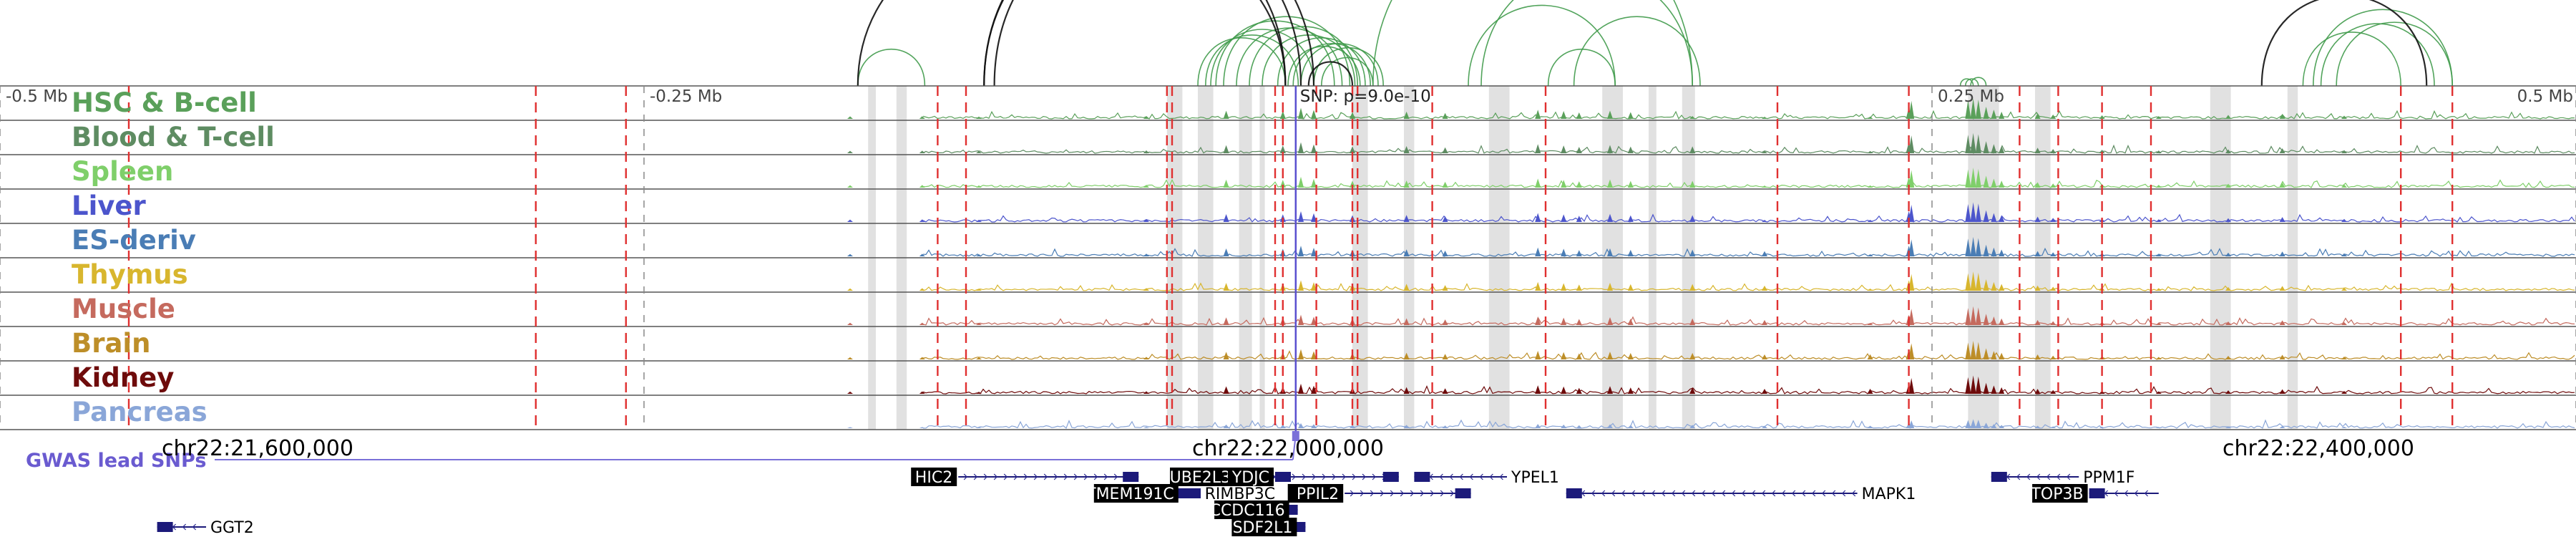 The image size is (2576, 537). Describe the element at coordinates (122, 171) in the screenshot. I see `track-label-2: Spleen` at that location.